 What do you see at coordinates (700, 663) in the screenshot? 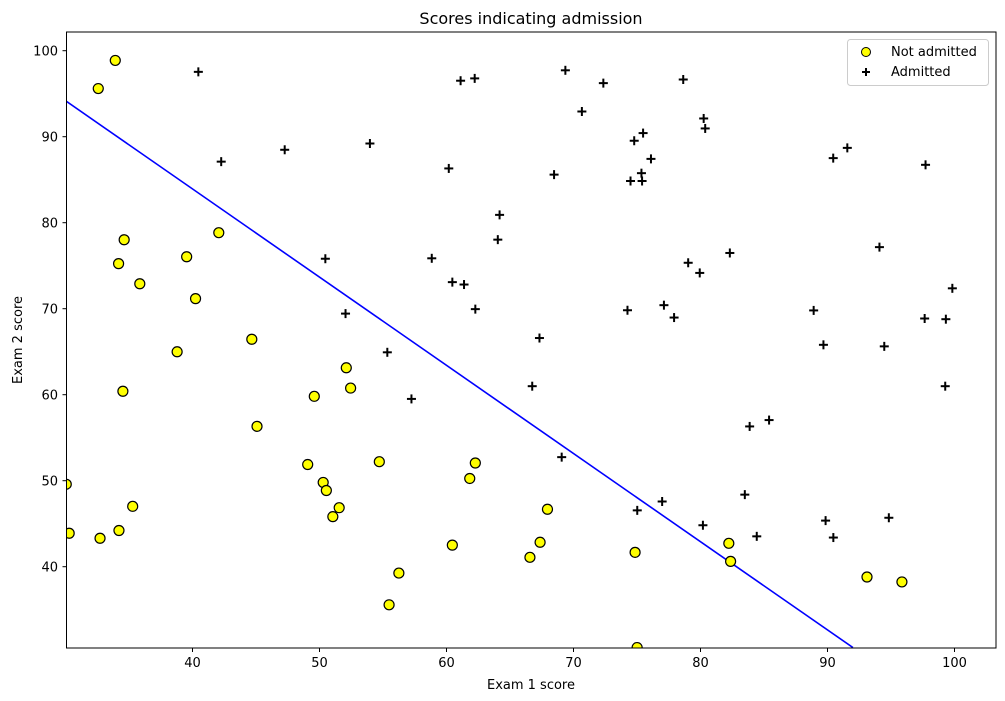
I see `x-tick-label: 80` at bounding box center [700, 663].